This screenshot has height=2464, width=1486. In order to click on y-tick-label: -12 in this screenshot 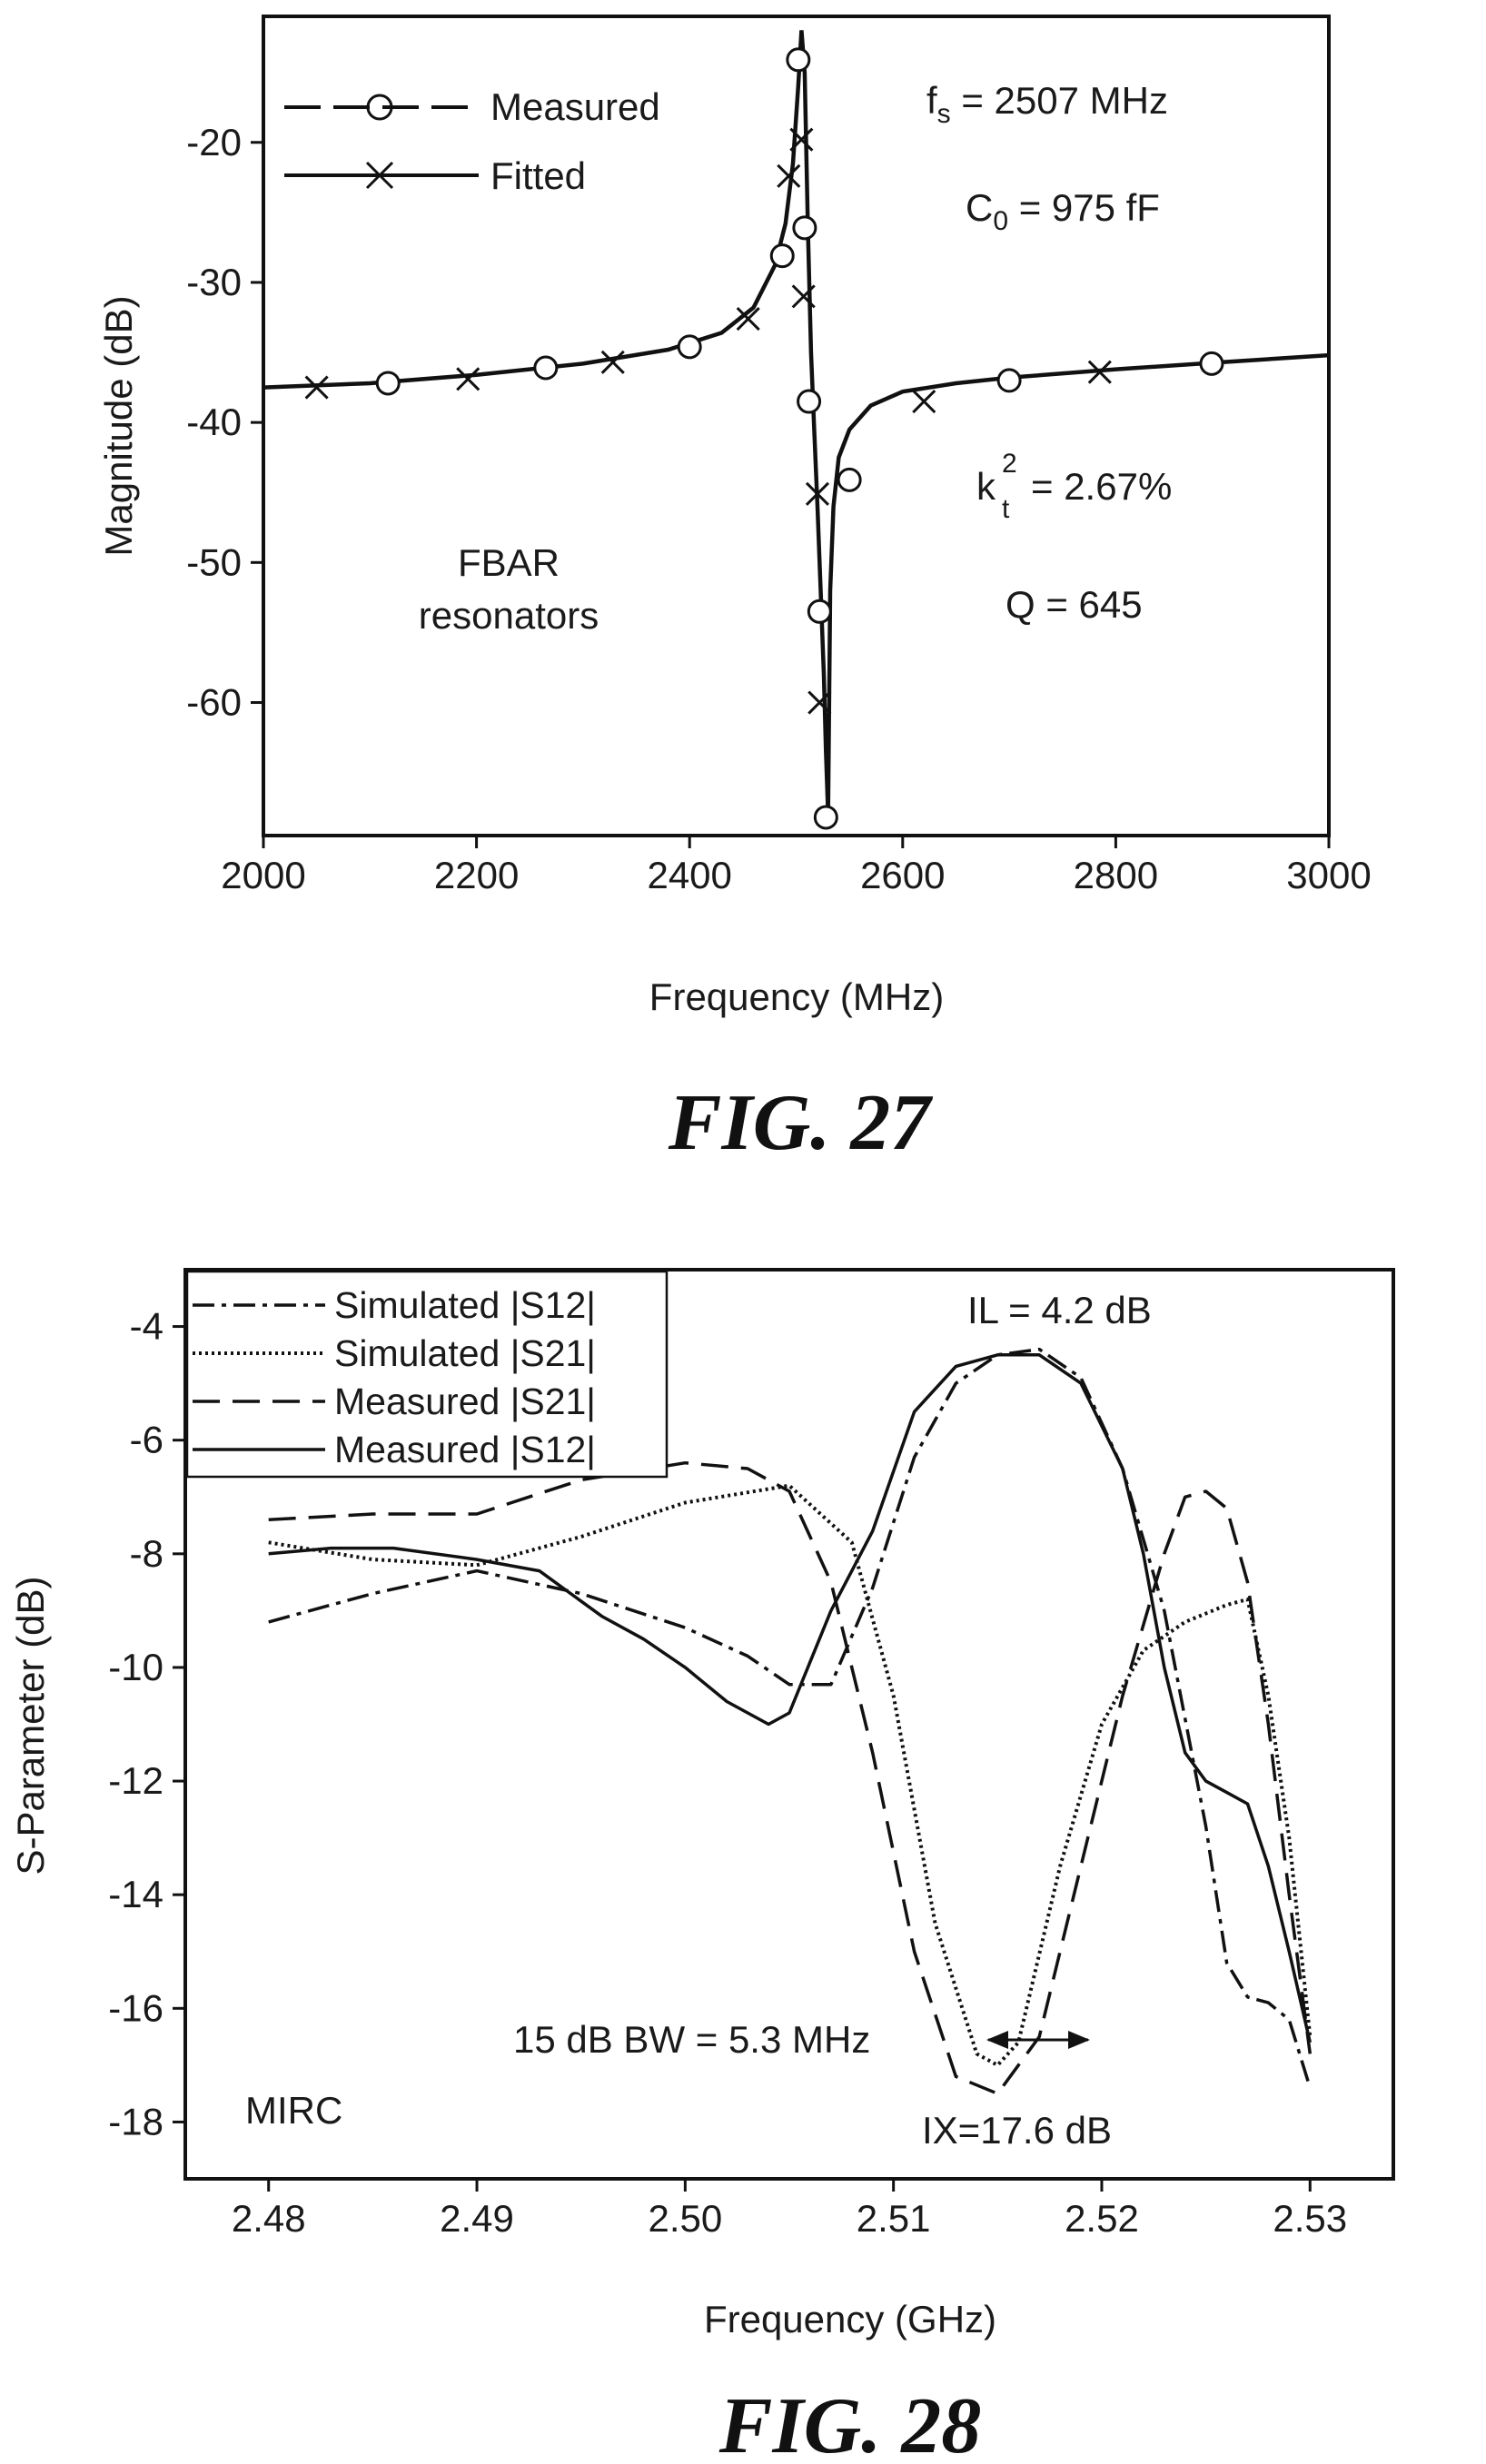, I will do `click(136, 1780)`.